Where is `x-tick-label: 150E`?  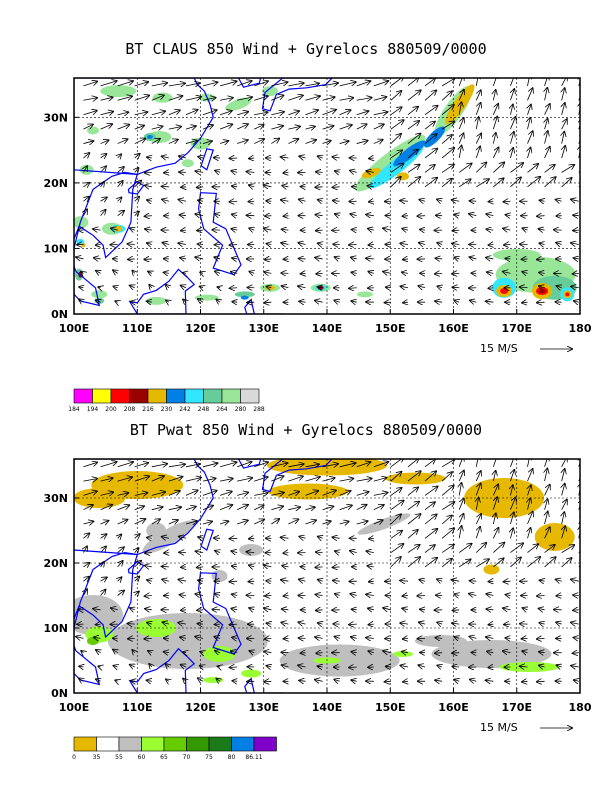
x-tick-label: 150E is located at coordinates (390, 707).